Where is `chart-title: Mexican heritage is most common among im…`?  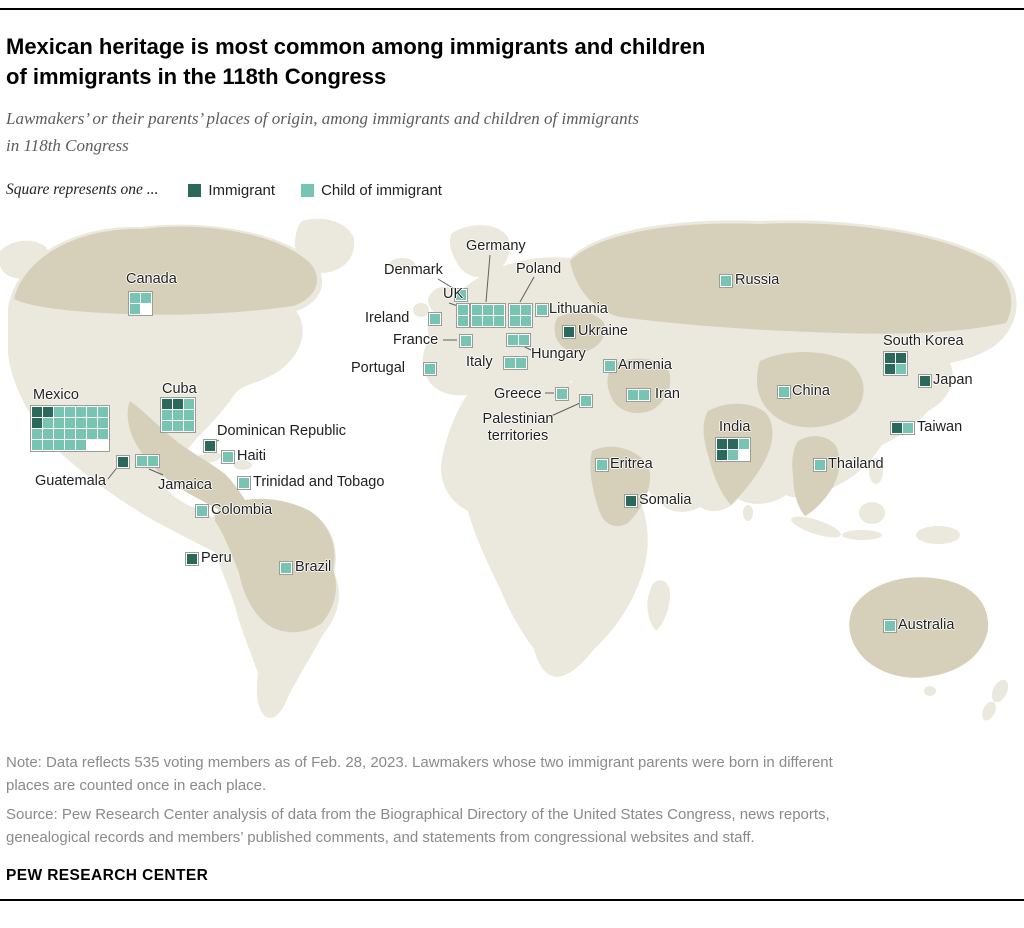
chart-title: Mexican heritage is most common among im… is located at coordinates (356, 61).